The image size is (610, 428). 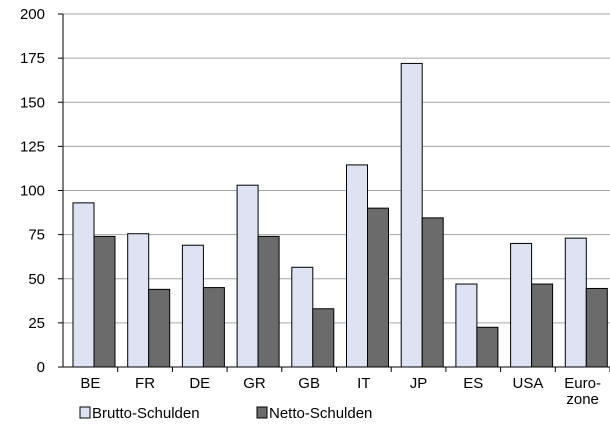 I want to click on legend: Brutto-Schulden Netto-Schulden, so click(x=225, y=413).